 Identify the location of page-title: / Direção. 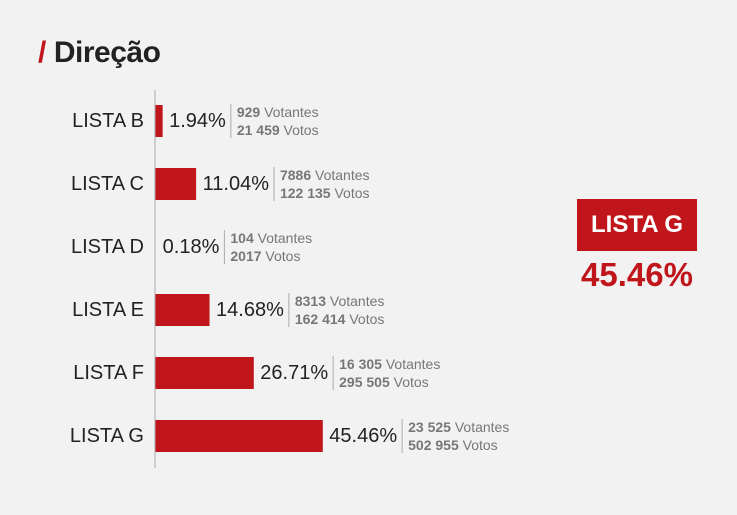
(99, 53).